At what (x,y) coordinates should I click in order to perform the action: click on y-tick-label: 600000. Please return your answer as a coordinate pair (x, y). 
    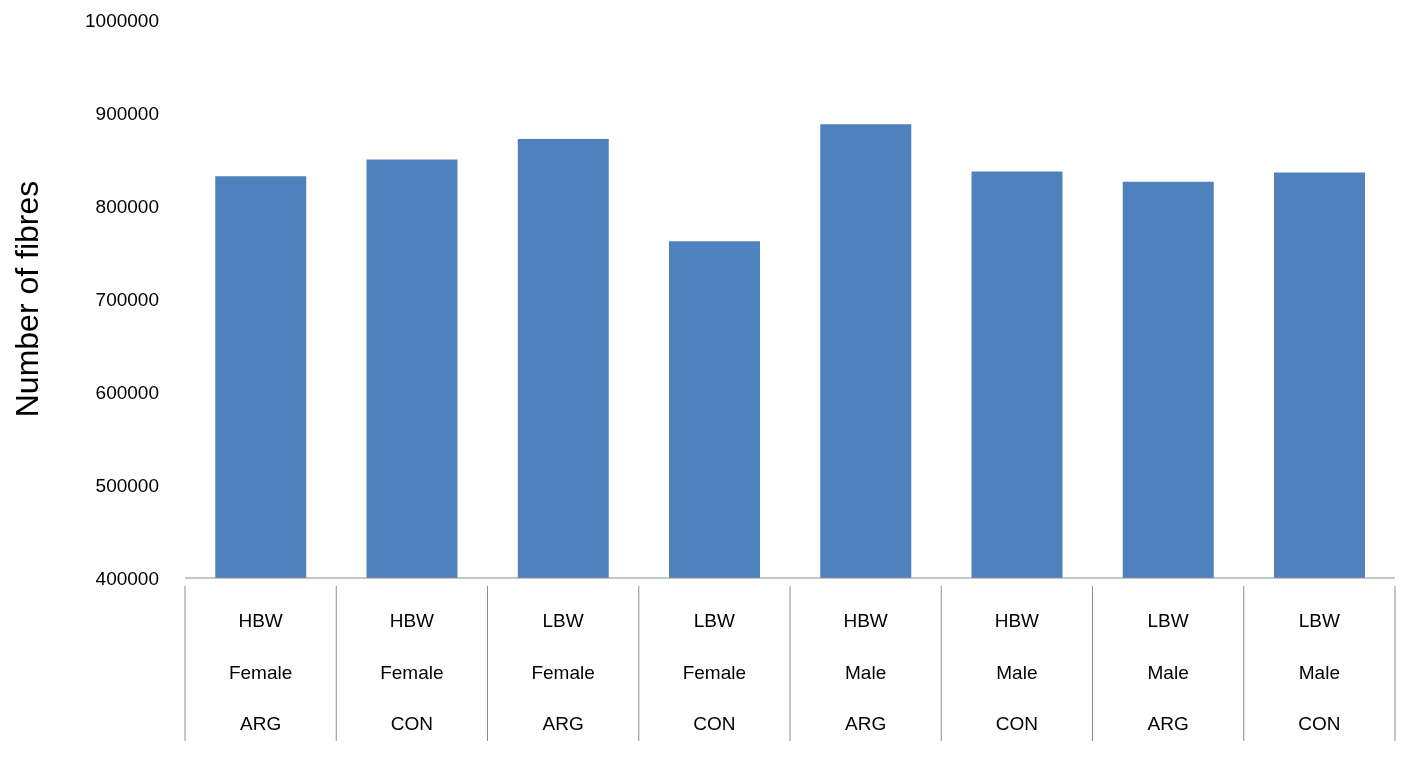
    Looking at the image, I should click on (127, 392).